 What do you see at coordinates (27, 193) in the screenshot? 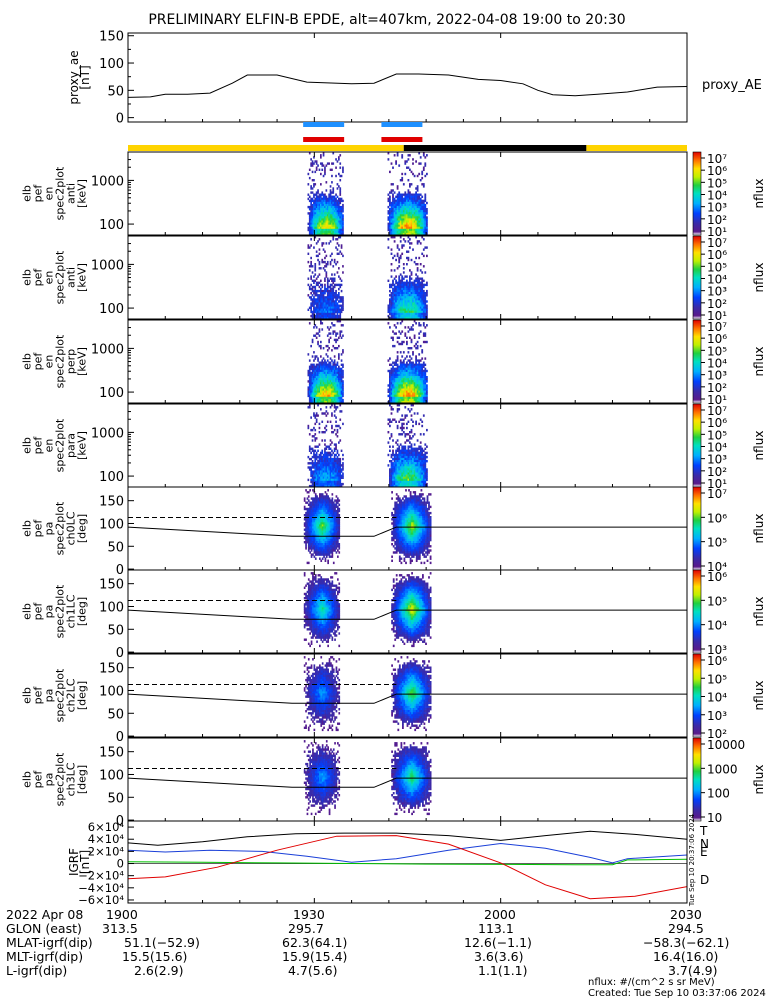
I see `y-axis-label: elb` at bounding box center [27, 193].